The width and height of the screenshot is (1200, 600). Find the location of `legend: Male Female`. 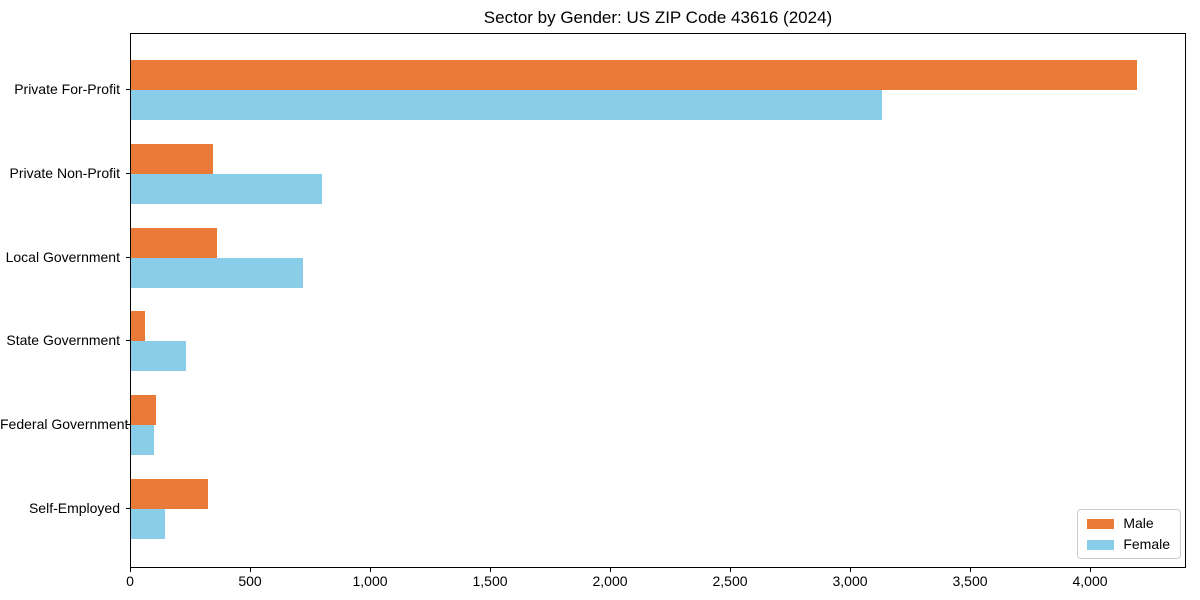

legend: Male Female is located at coordinates (1129, 534).